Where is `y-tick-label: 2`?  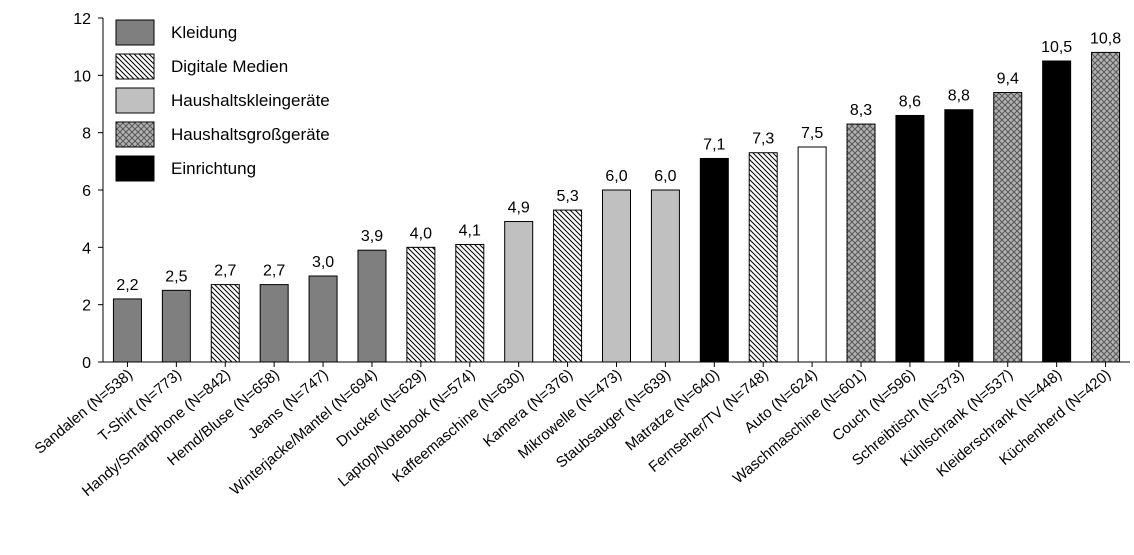
y-tick-label: 2 is located at coordinates (86, 306).